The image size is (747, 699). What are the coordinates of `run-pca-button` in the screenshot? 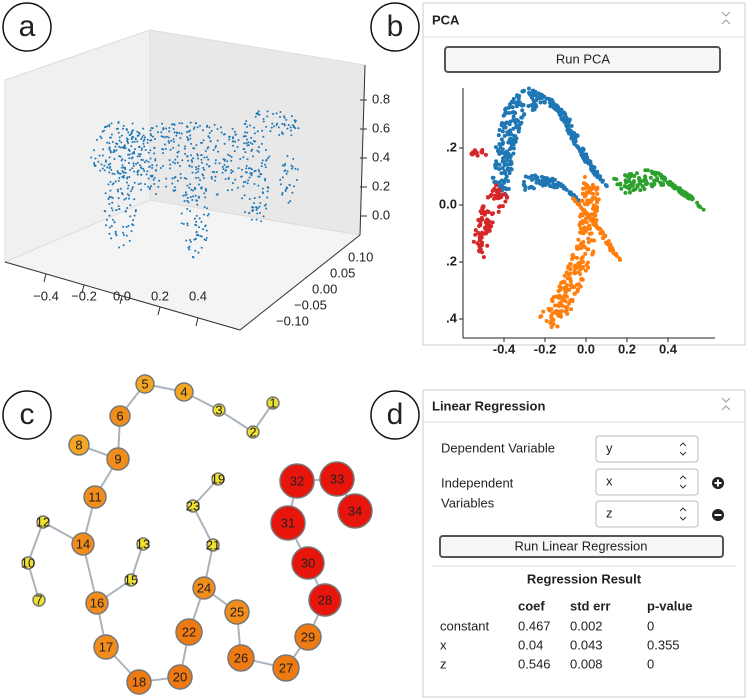 It's located at (582, 59).